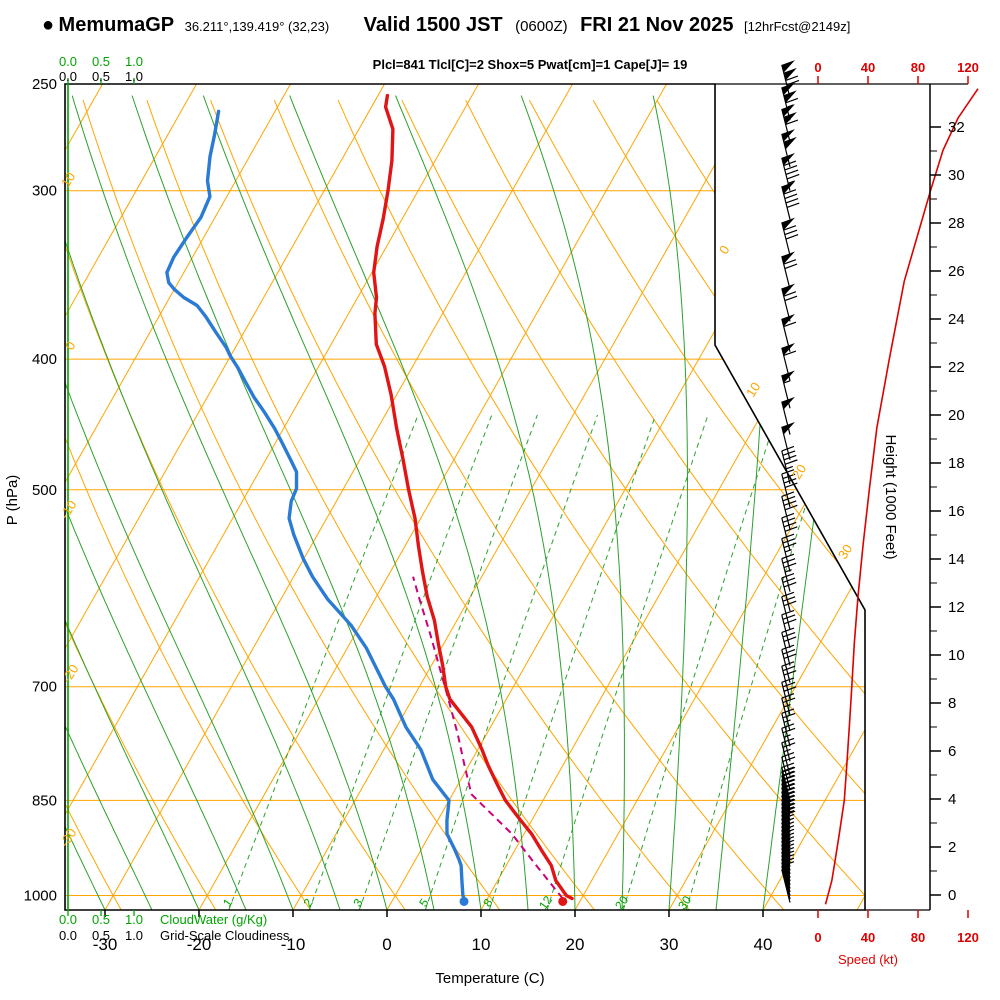 The width and height of the screenshot is (1000, 1000). What do you see at coordinates (956, 511) in the screenshot?
I see `svg-text: 16` at bounding box center [956, 511].